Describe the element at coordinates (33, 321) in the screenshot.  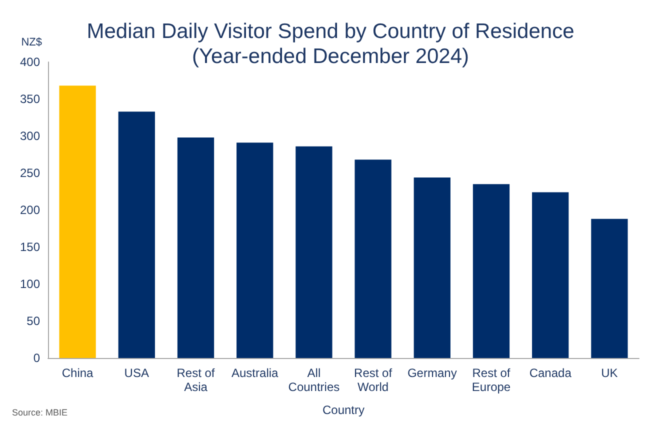
I see `y-tick-label: 50` at that location.